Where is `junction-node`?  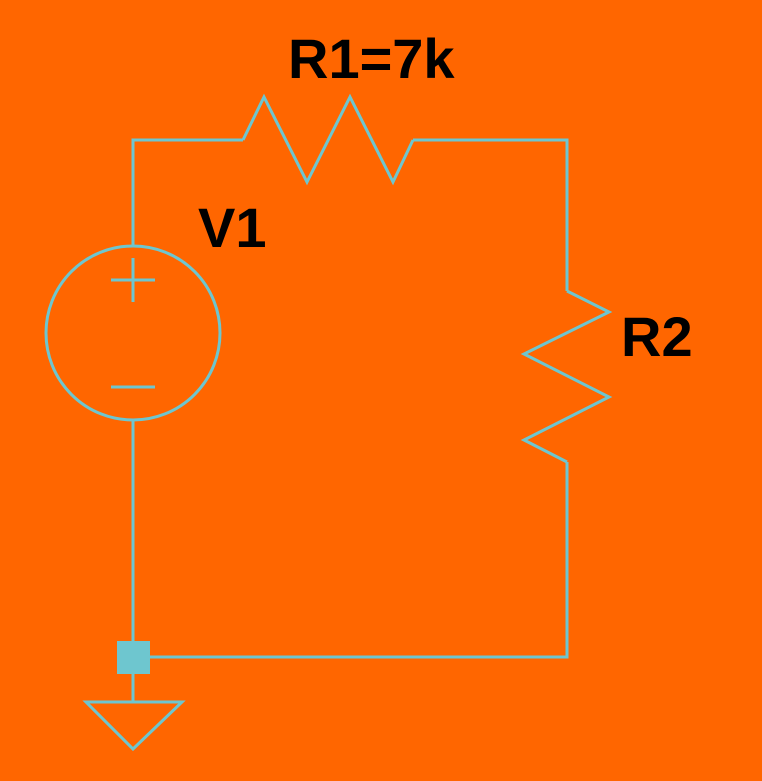
junction-node is located at coordinates (133, 657).